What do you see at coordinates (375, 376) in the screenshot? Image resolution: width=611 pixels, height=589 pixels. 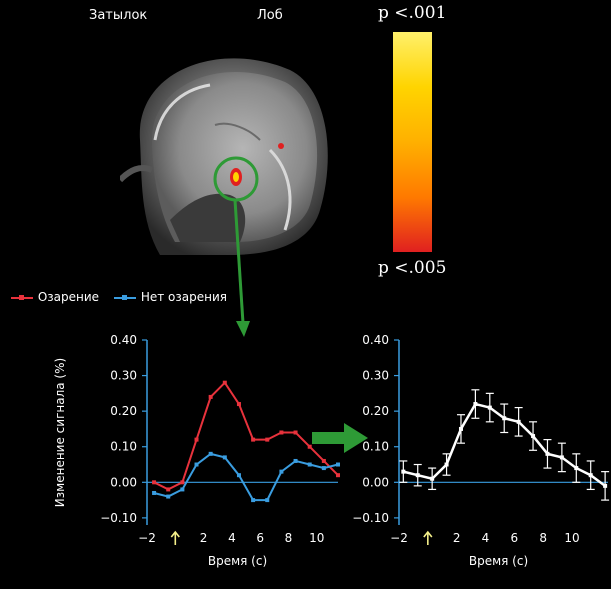 I see `right-chart-y-tick-label: 0.30` at bounding box center [375, 376].